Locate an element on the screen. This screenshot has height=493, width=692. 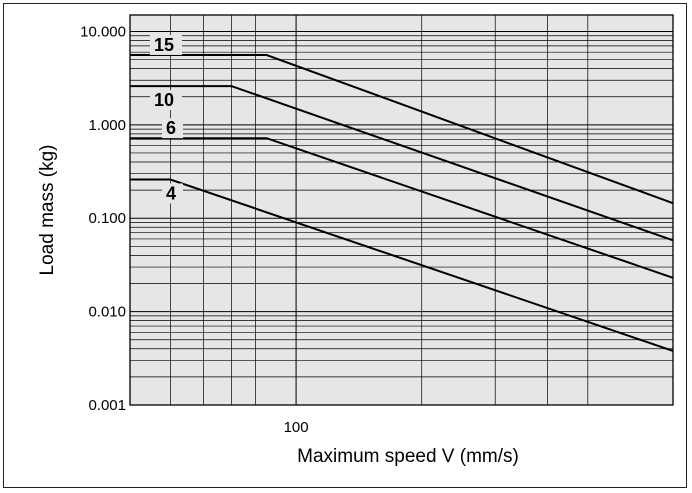
series-label-15: 15 is located at coordinates (164, 45).